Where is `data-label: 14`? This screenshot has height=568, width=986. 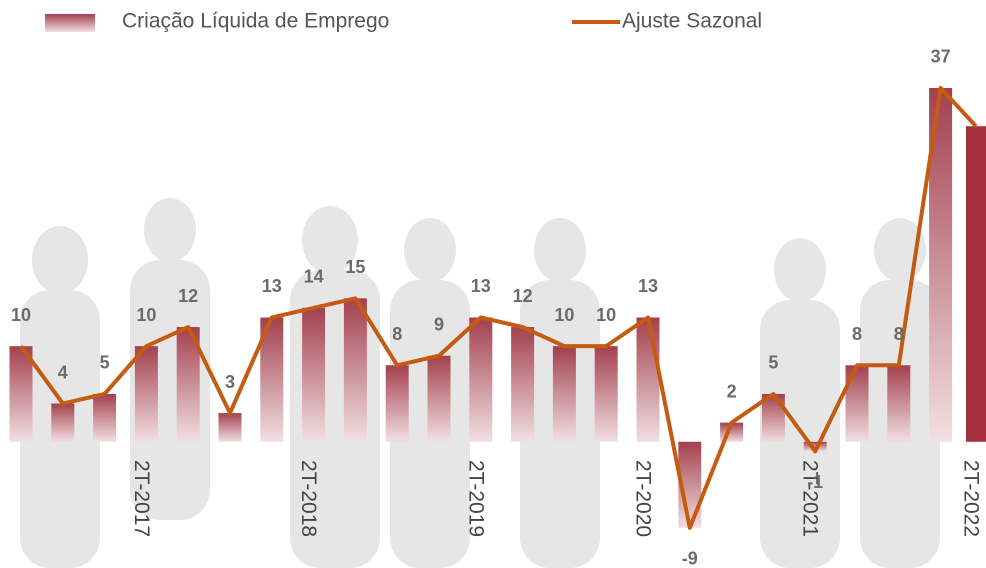
data-label: 14 is located at coordinates (314, 277).